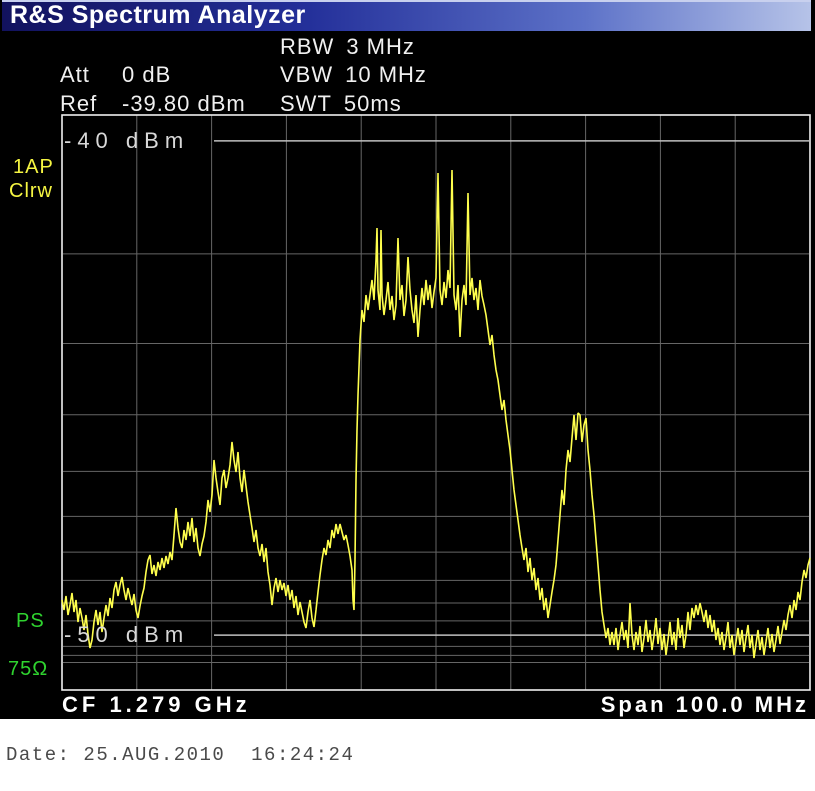  I want to click on ref-level-value: -39.80 dBm, so click(184, 103).